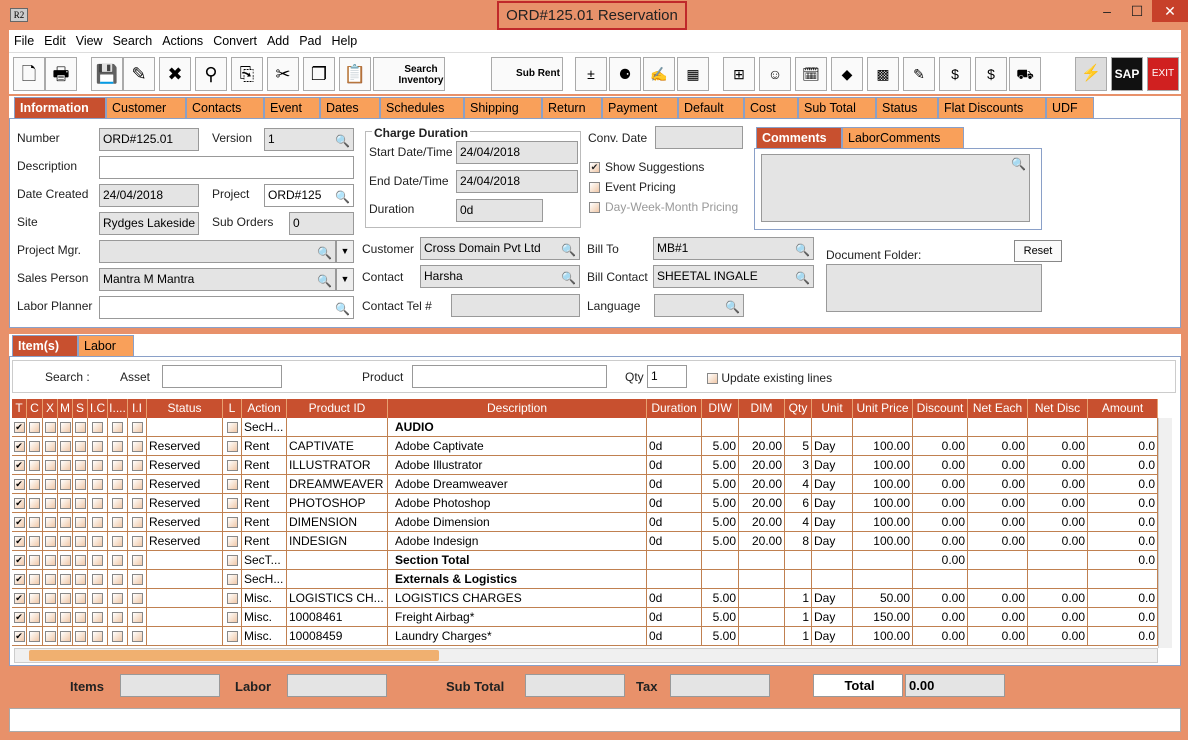 This screenshot has height=740, width=1188. I want to click on cell-action: Misc., so click(264, 598).